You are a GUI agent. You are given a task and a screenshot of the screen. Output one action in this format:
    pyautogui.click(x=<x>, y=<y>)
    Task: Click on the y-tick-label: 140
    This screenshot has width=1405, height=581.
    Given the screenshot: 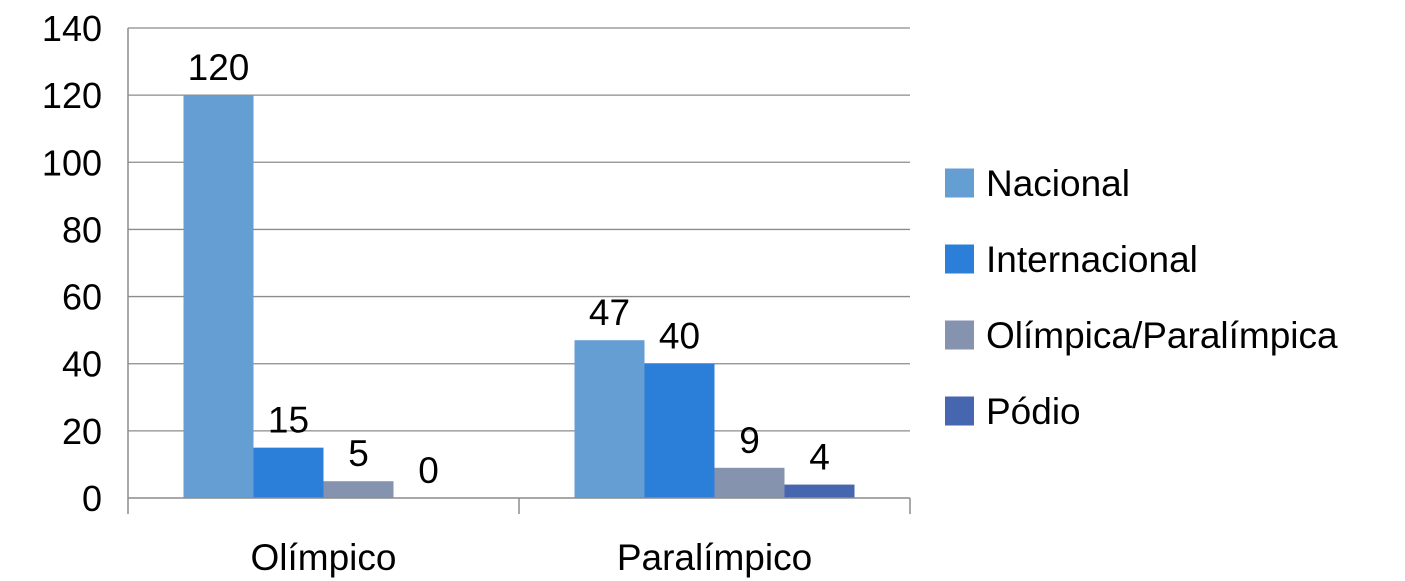 What is the action you would take?
    pyautogui.click(x=72, y=28)
    